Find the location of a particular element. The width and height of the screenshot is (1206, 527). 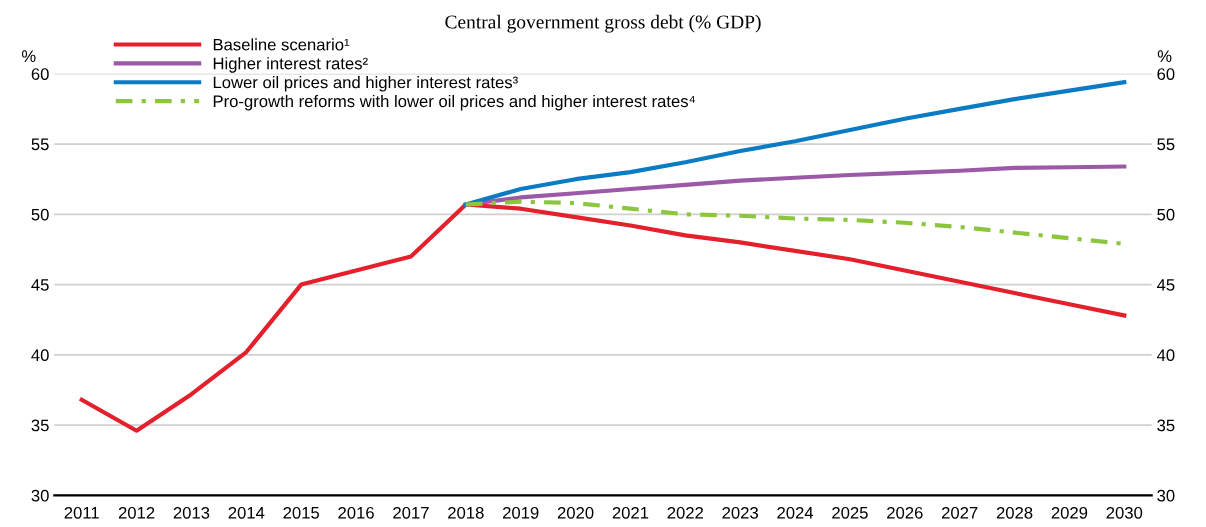

y-tick-label: 50 is located at coordinates (40, 214).